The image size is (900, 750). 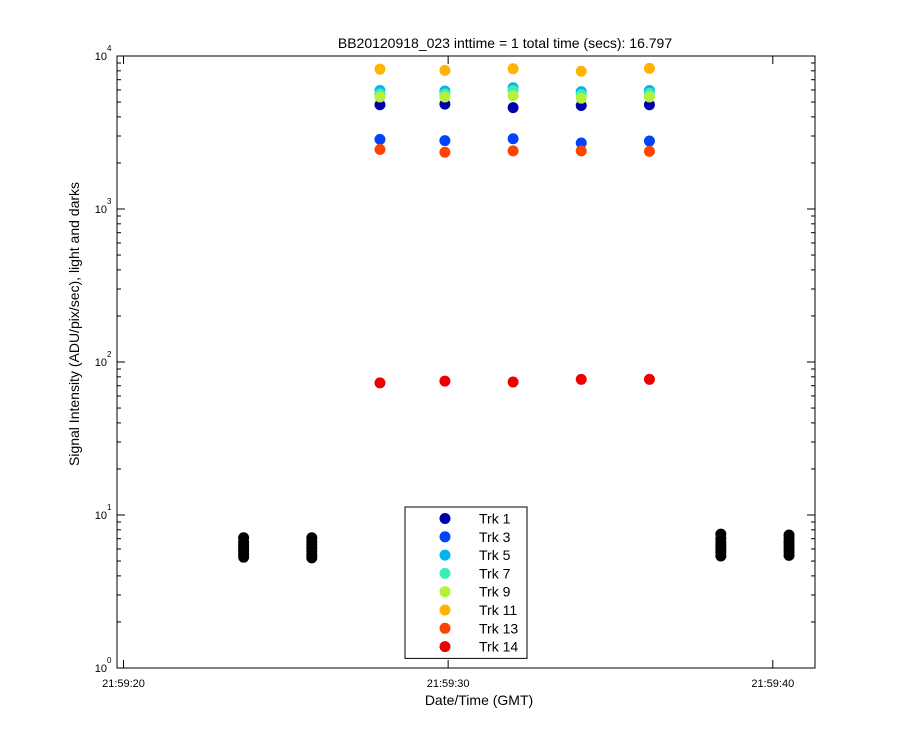 What do you see at coordinates (479, 700) in the screenshot?
I see `x-axis-label: Date/Time (GMT)` at bounding box center [479, 700].